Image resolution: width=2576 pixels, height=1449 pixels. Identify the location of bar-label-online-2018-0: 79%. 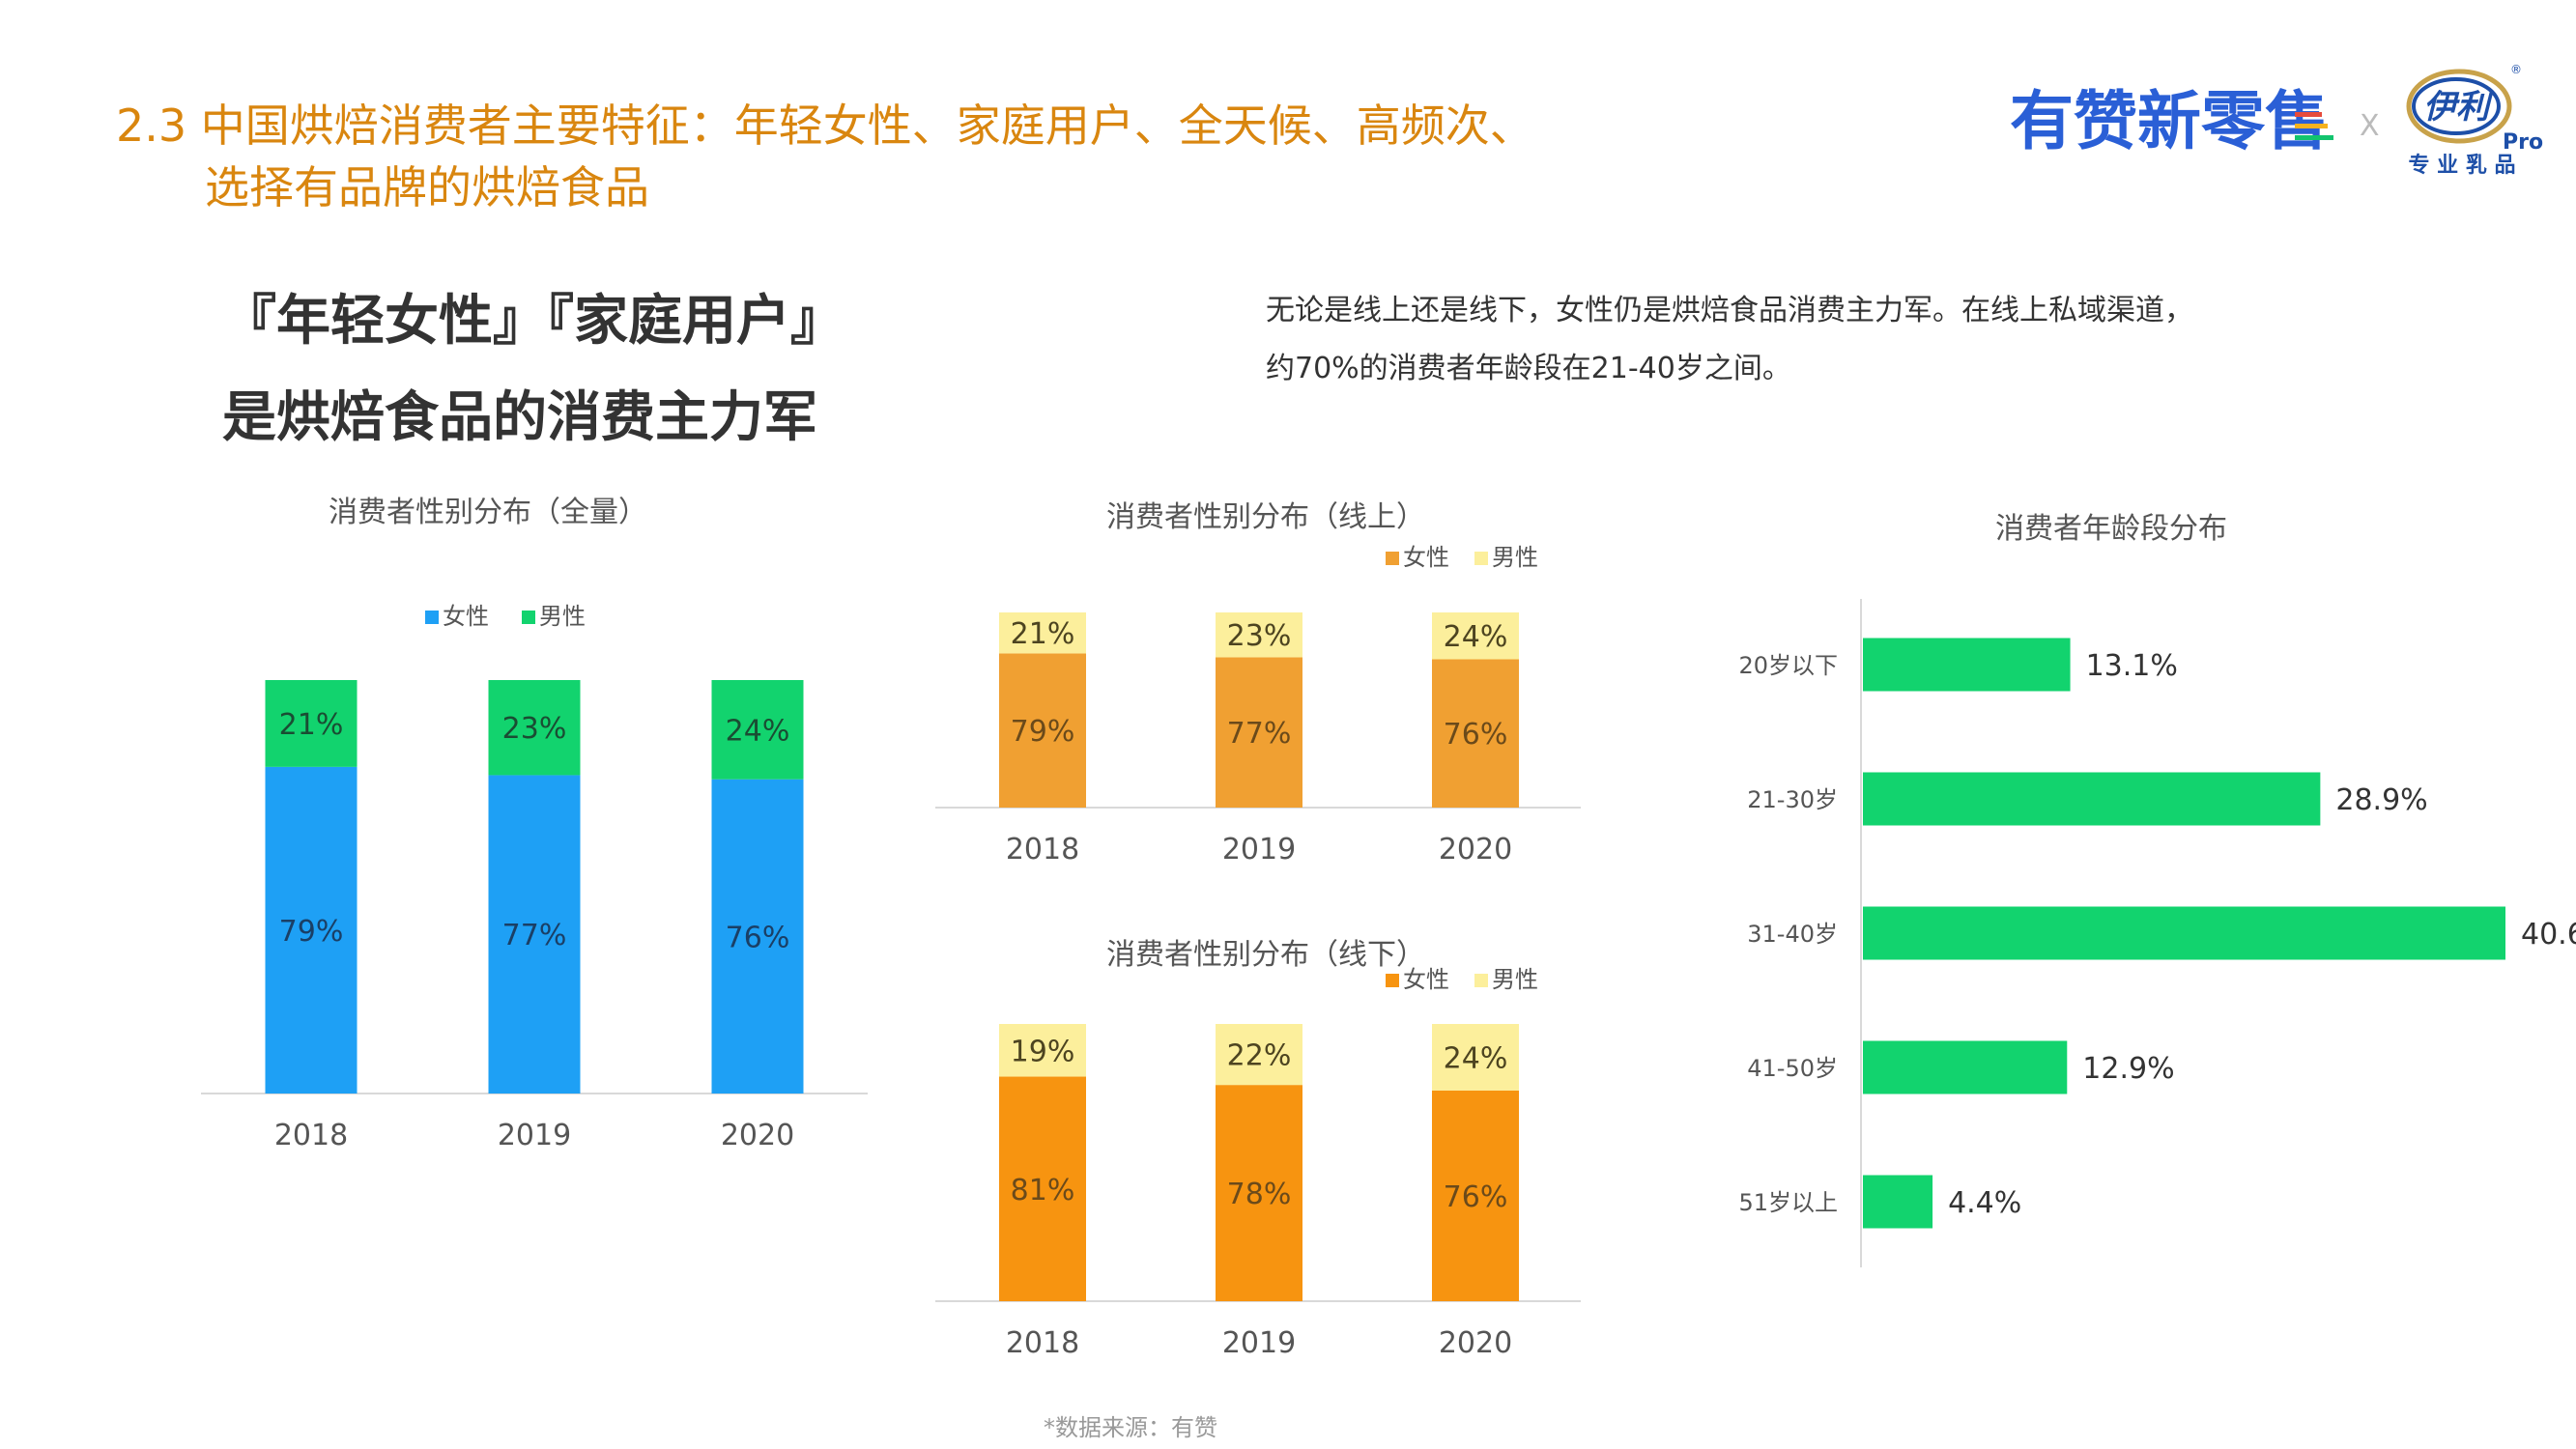
(1043, 732).